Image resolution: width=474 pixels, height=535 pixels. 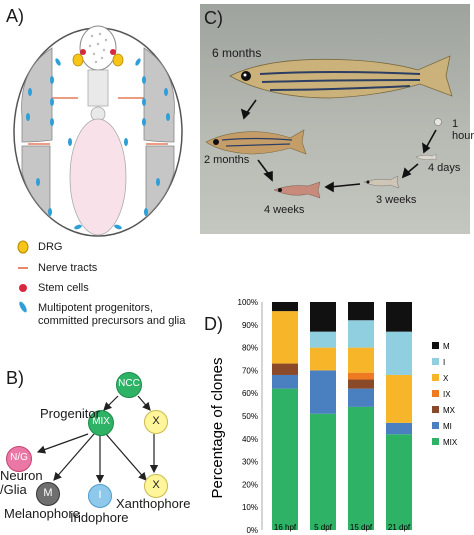 I want to click on node-ncc, so click(x=129, y=385).